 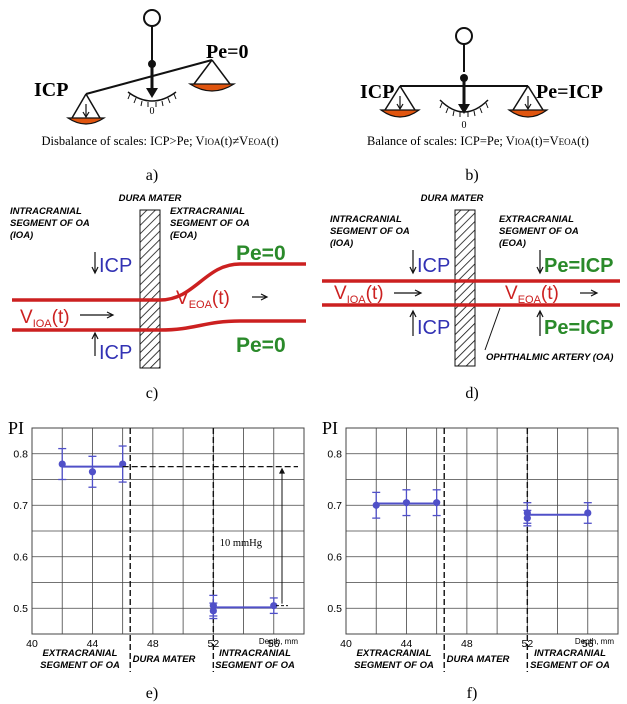 I want to click on pe-bottom-label: Pe=0, so click(x=261, y=345).